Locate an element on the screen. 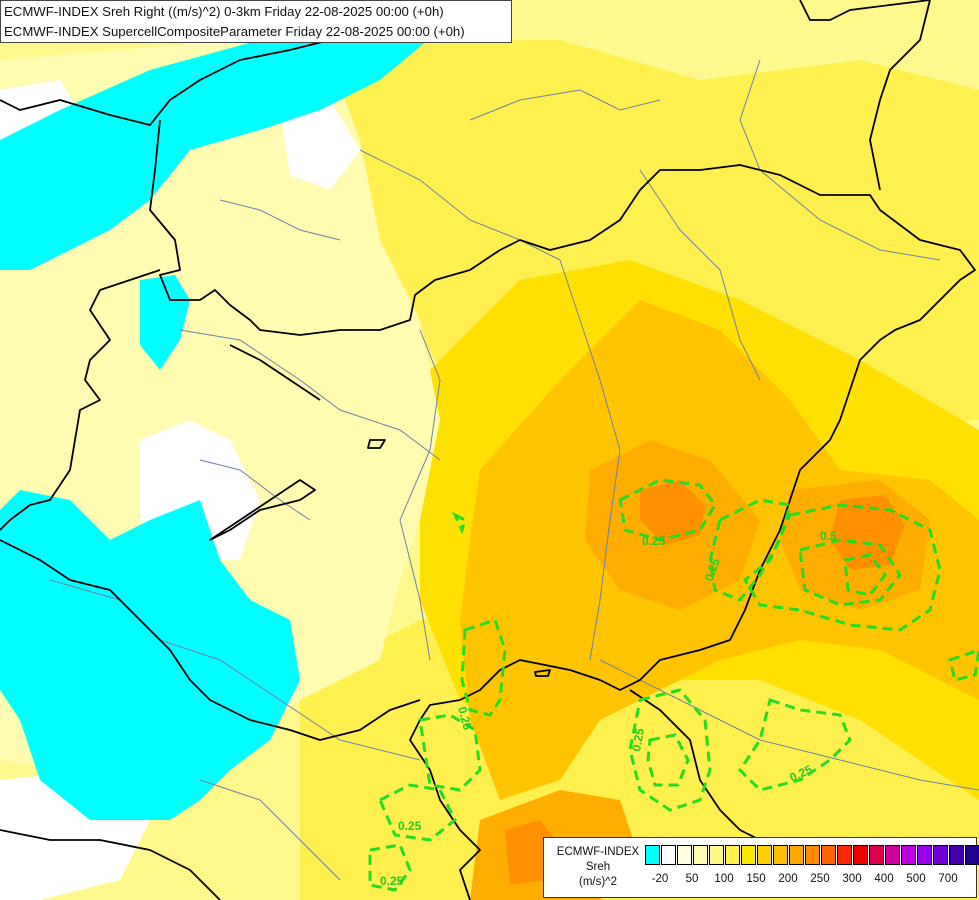  legend-parameter: Sreh is located at coordinates (598, 867).